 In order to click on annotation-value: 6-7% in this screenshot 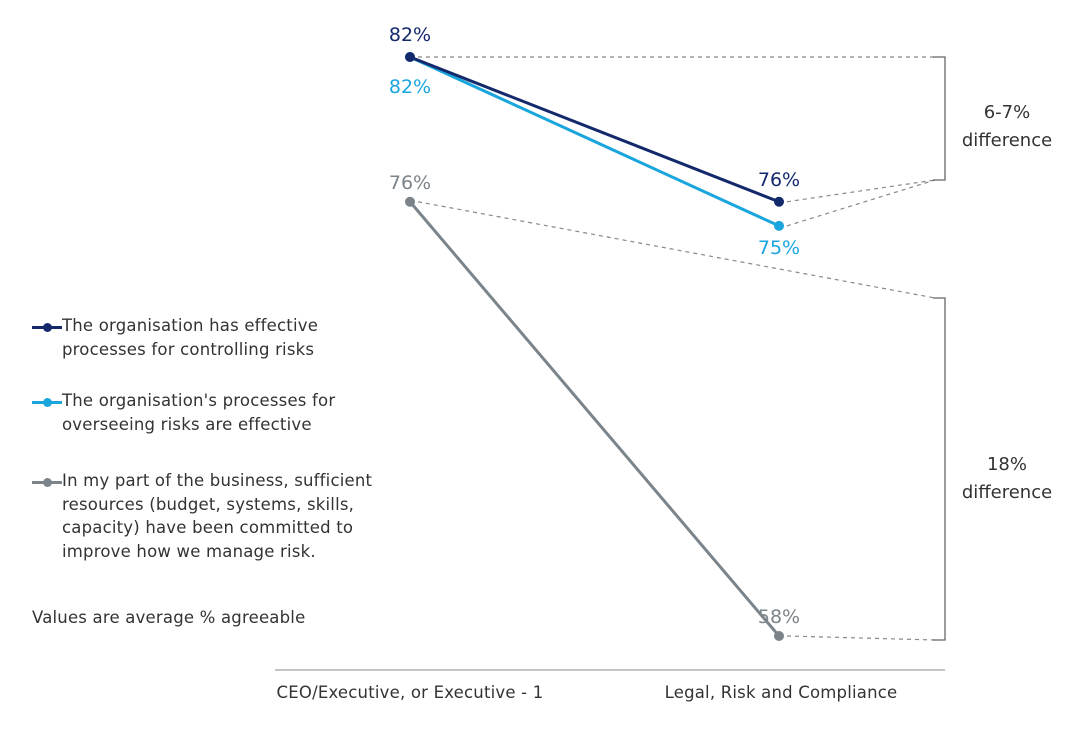, I will do `click(1007, 112)`.